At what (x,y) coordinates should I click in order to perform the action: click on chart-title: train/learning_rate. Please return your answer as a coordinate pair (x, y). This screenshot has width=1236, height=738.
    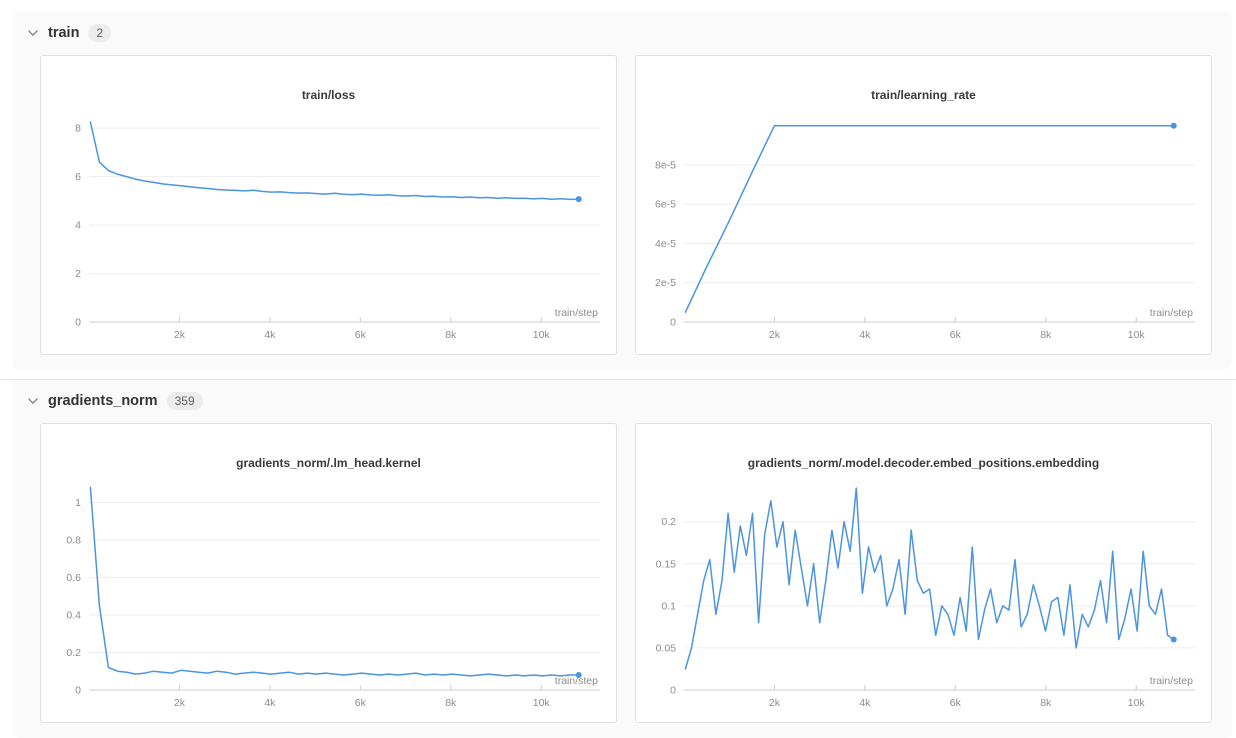
    Looking at the image, I should click on (923, 95).